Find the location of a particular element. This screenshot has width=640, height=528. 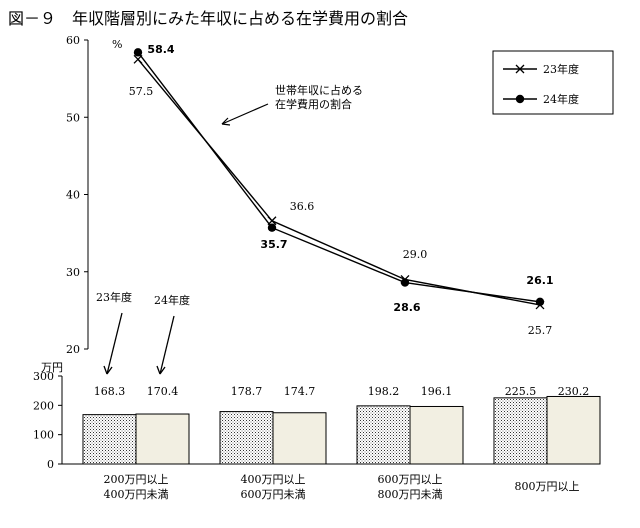

legend-circle-marker is located at coordinates (520, 99).